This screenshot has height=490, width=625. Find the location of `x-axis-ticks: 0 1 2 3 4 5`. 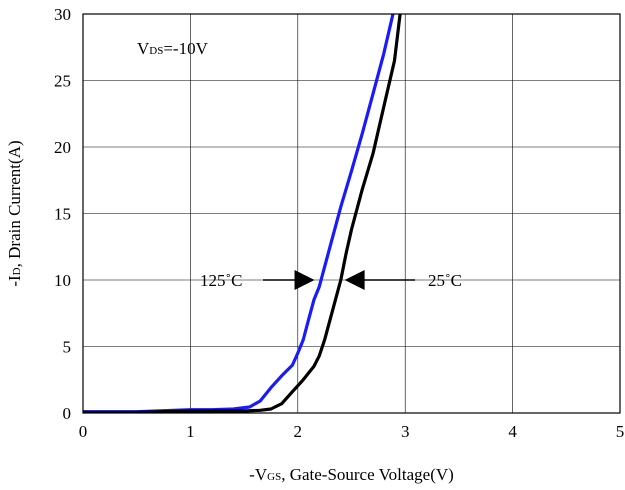

x-axis-ticks: 0 1 2 3 4 5 is located at coordinates (352, 431).